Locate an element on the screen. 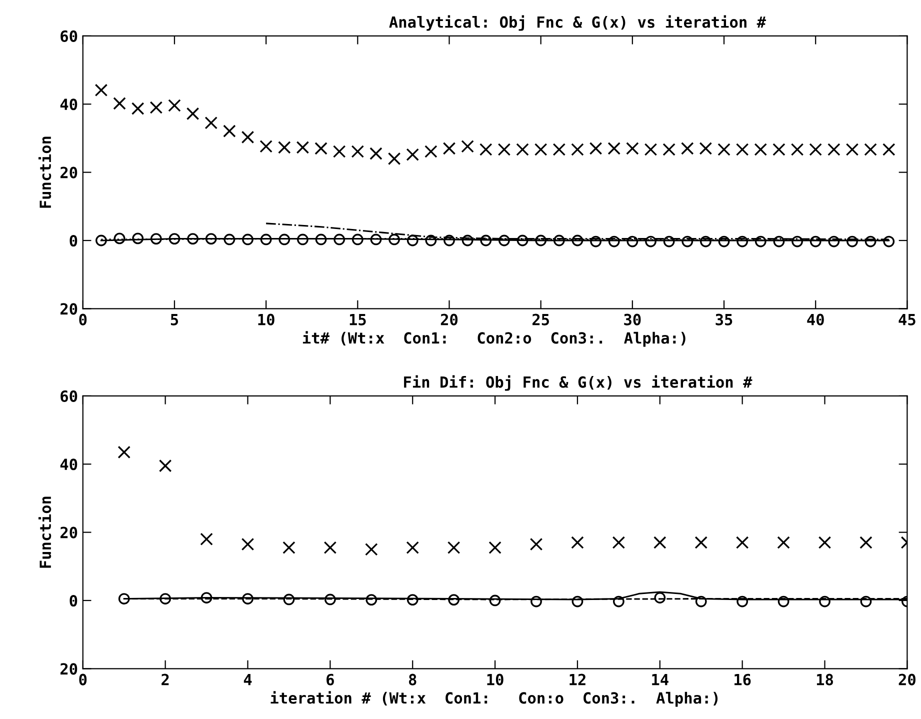  x-tick-label: 4 is located at coordinates (248, 680).